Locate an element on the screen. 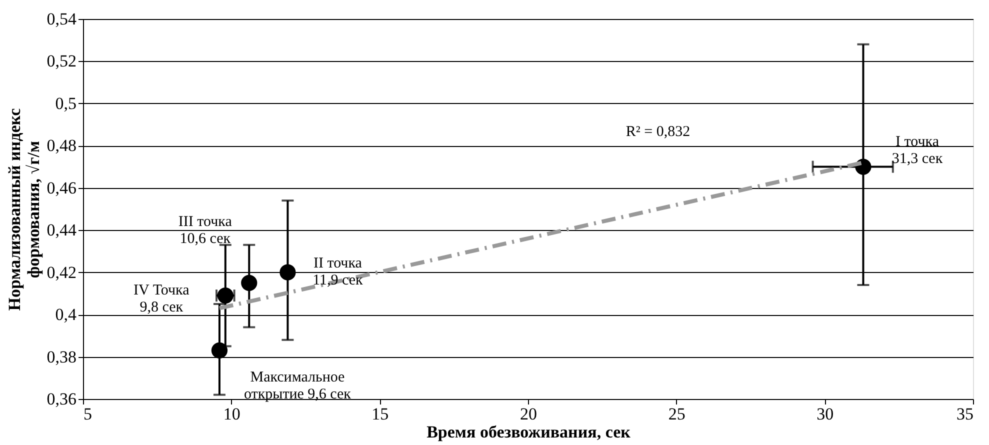 The image size is (989, 445). y-tick-label: 0,36 is located at coordinates (61, 399).